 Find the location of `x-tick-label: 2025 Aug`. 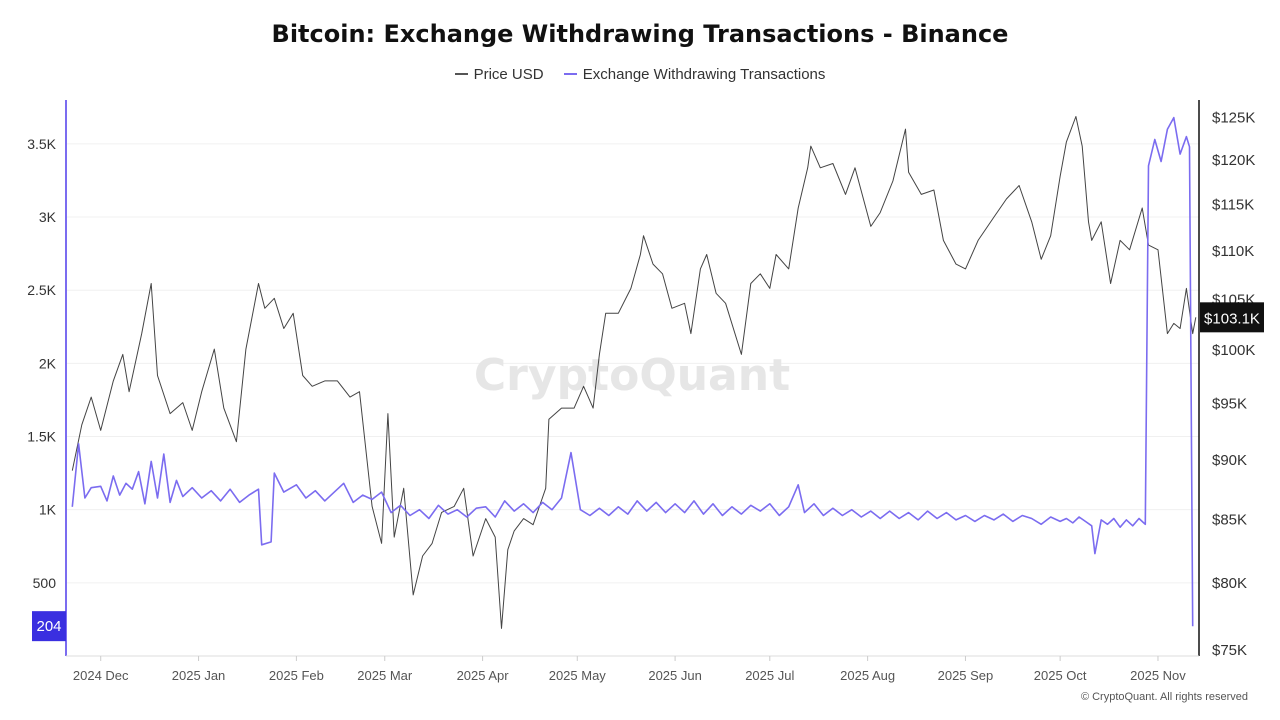

x-tick-label: 2025 Aug is located at coordinates (867, 675).